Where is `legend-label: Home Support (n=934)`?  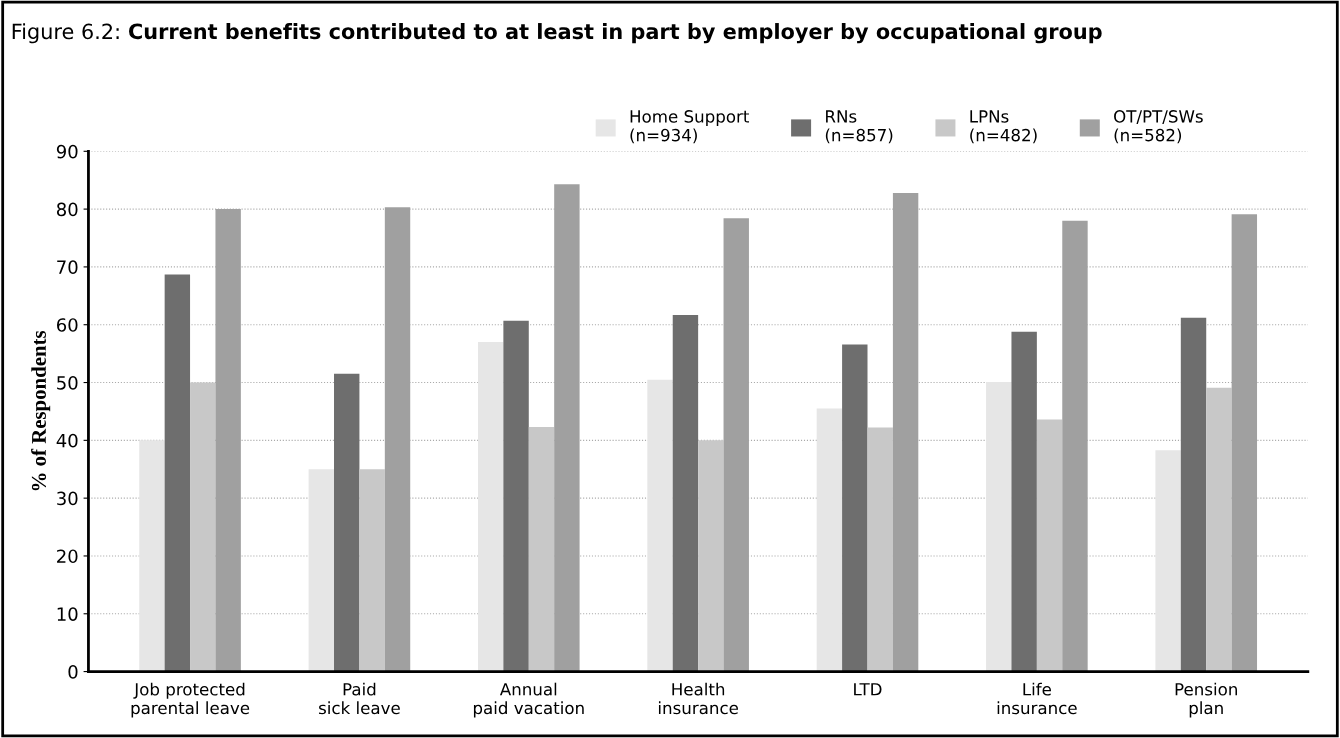
legend-label: Home Support (n=934) is located at coordinates (690, 127).